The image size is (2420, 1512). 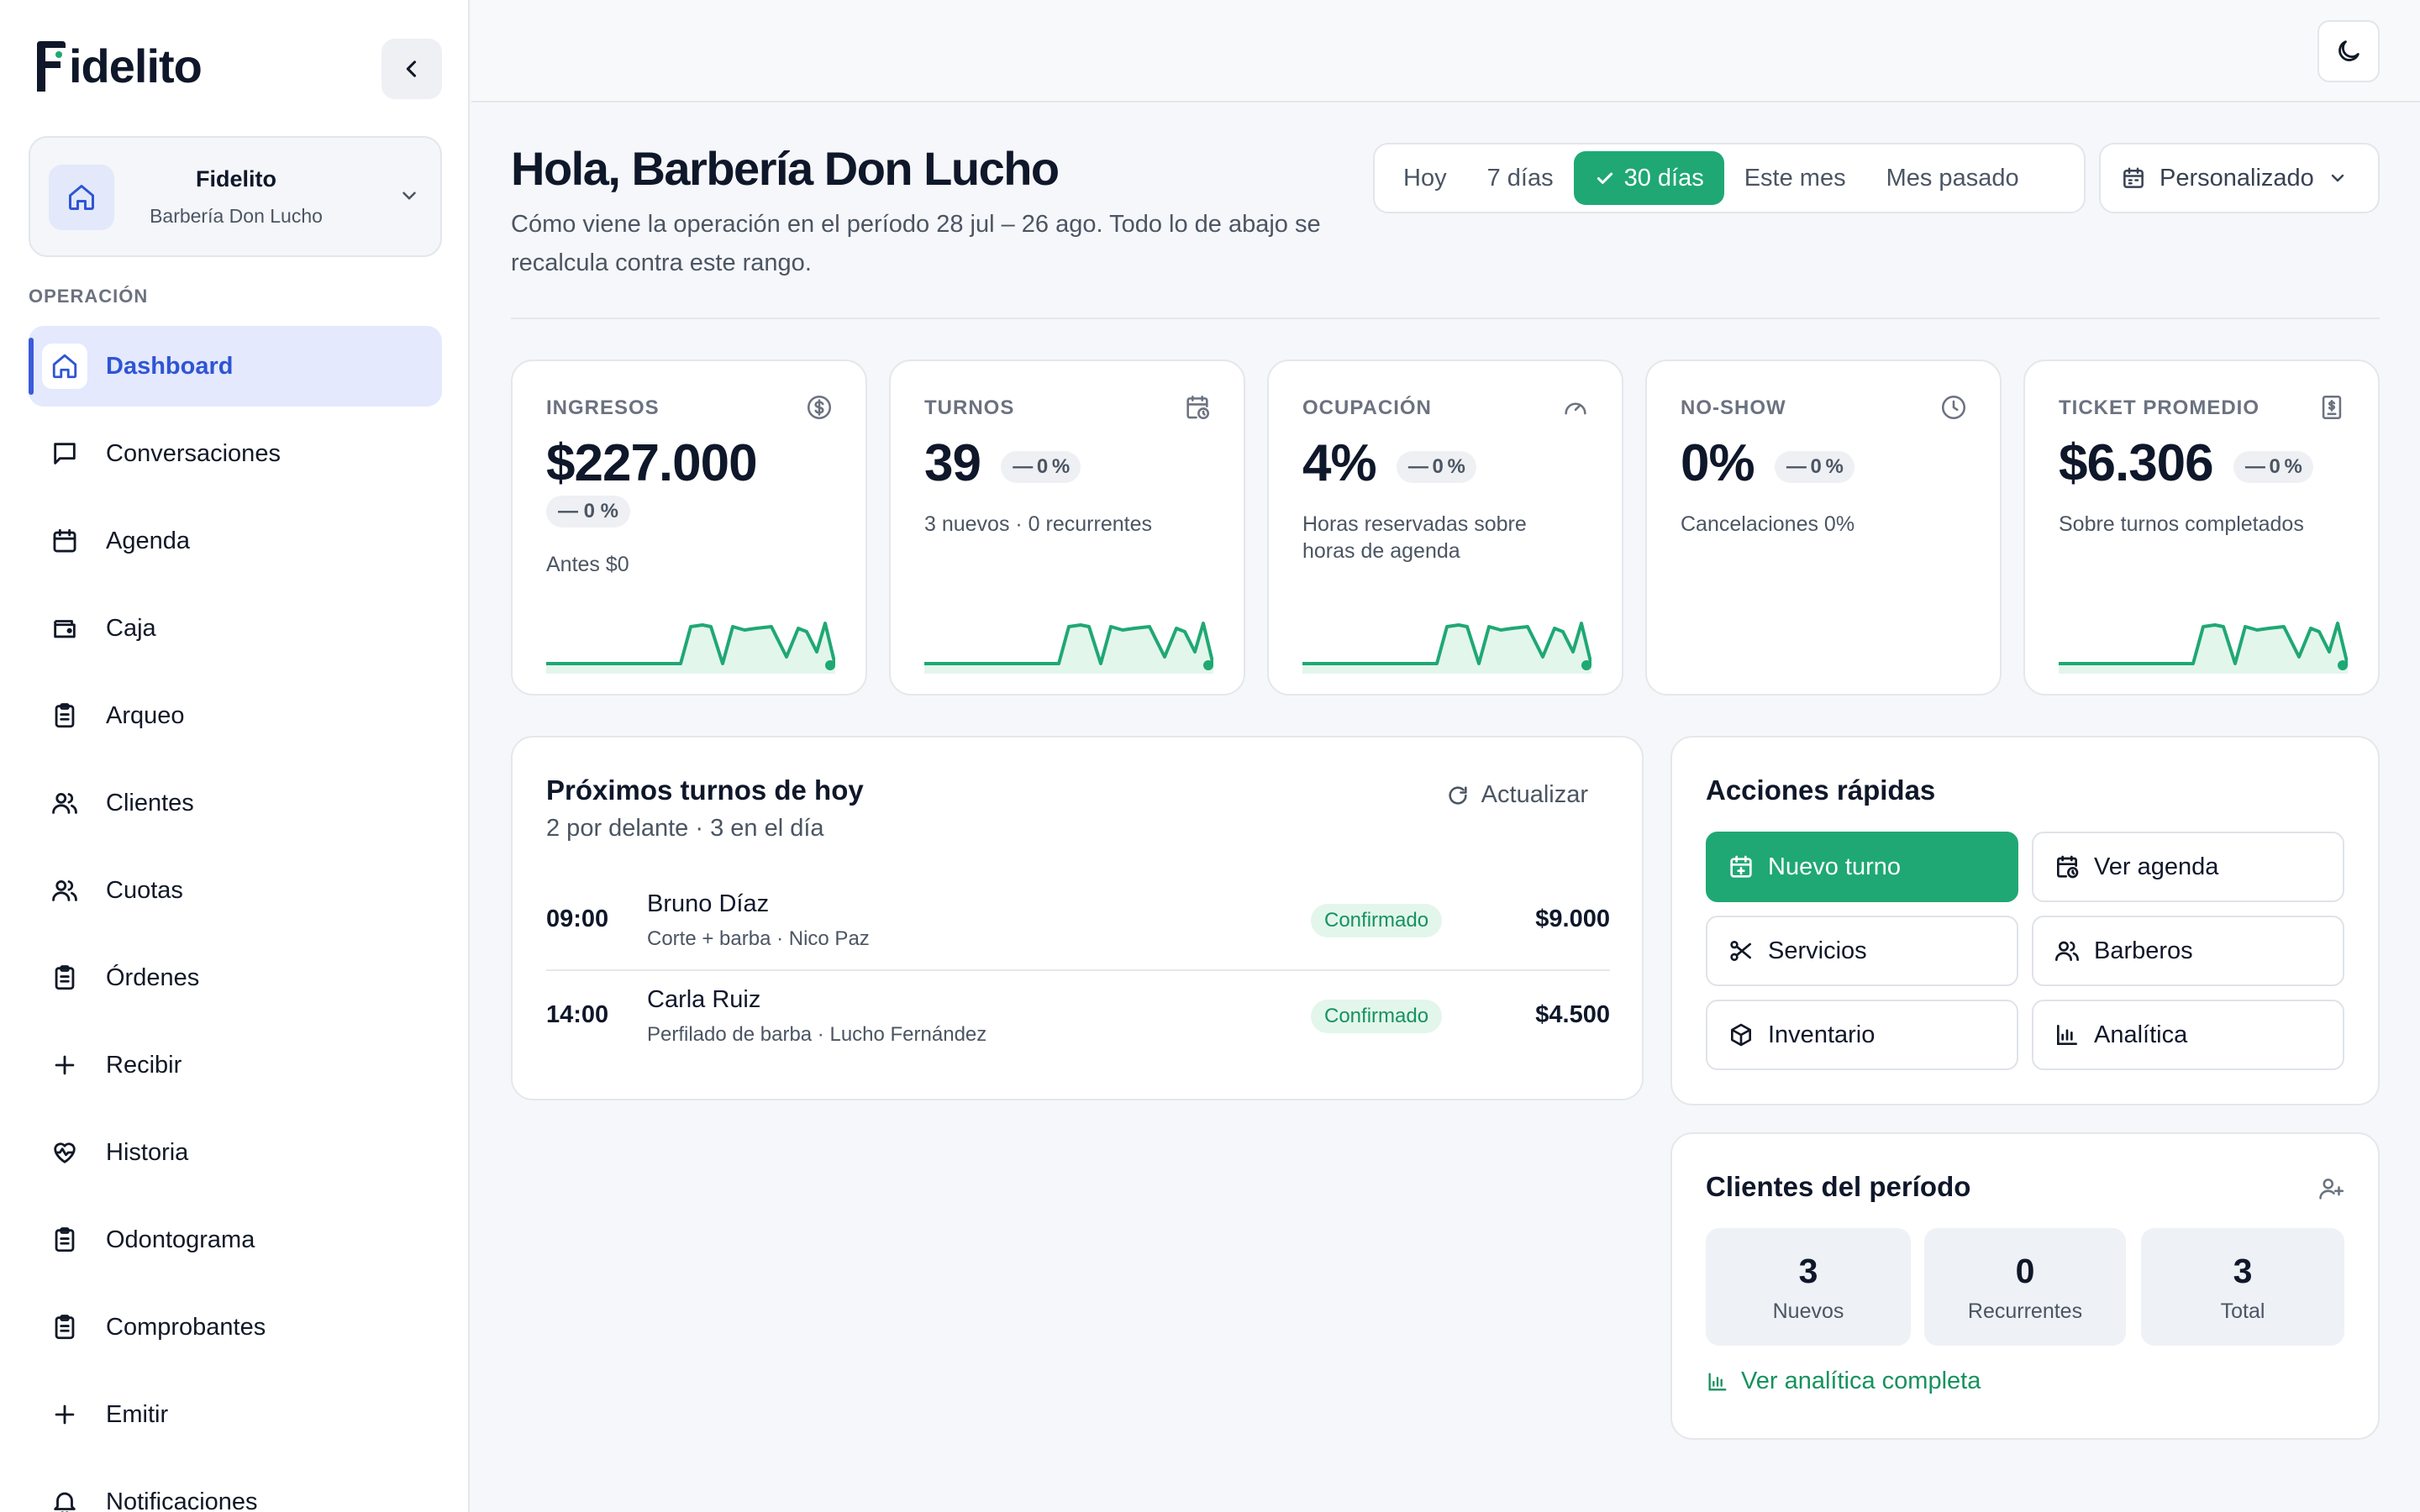 What do you see at coordinates (64, 1495) in the screenshot?
I see `bell-icon` at bounding box center [64, 1495].